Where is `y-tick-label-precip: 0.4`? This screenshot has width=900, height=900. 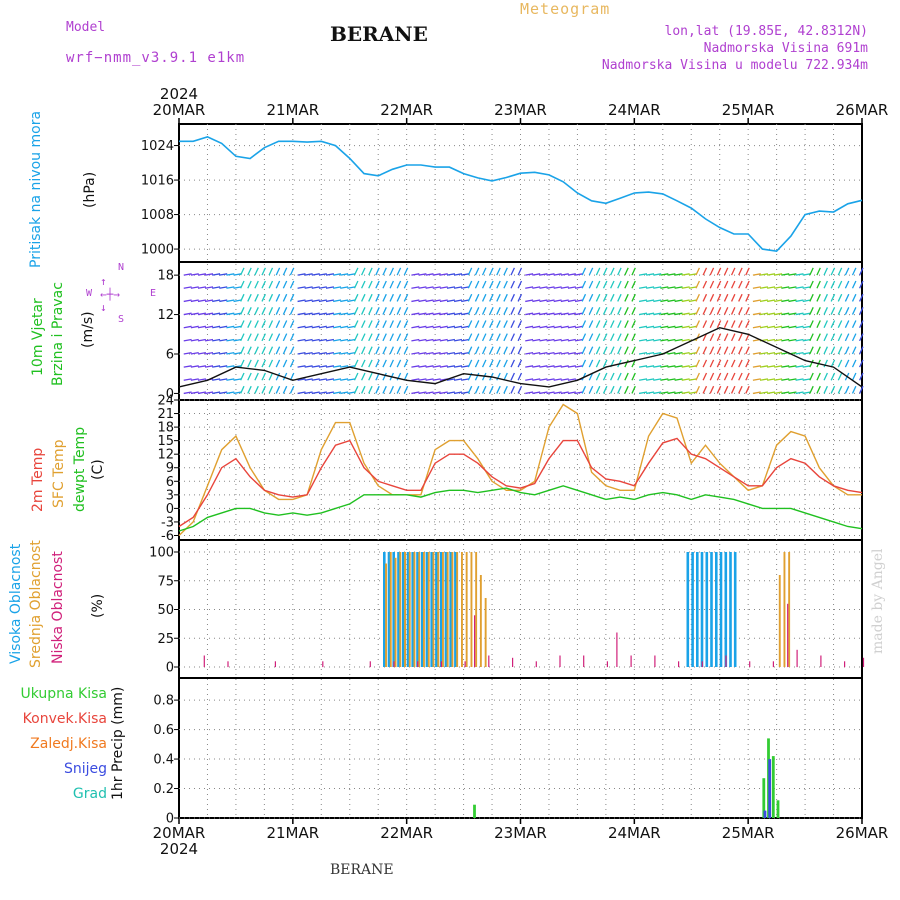
y-tick-label-precip: 0.4 is located at coordinates (163, 760).